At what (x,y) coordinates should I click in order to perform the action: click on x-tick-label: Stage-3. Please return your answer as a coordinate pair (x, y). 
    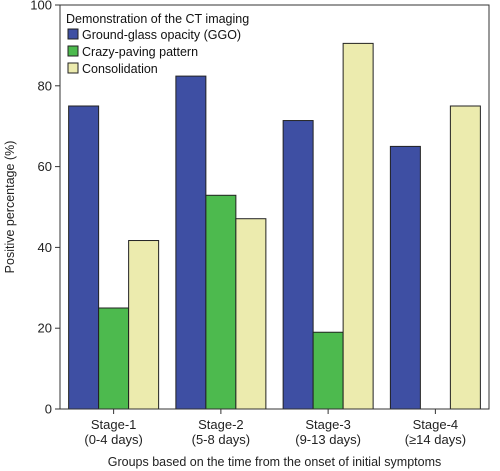
    Looking at the image, I should click on (328, 424).